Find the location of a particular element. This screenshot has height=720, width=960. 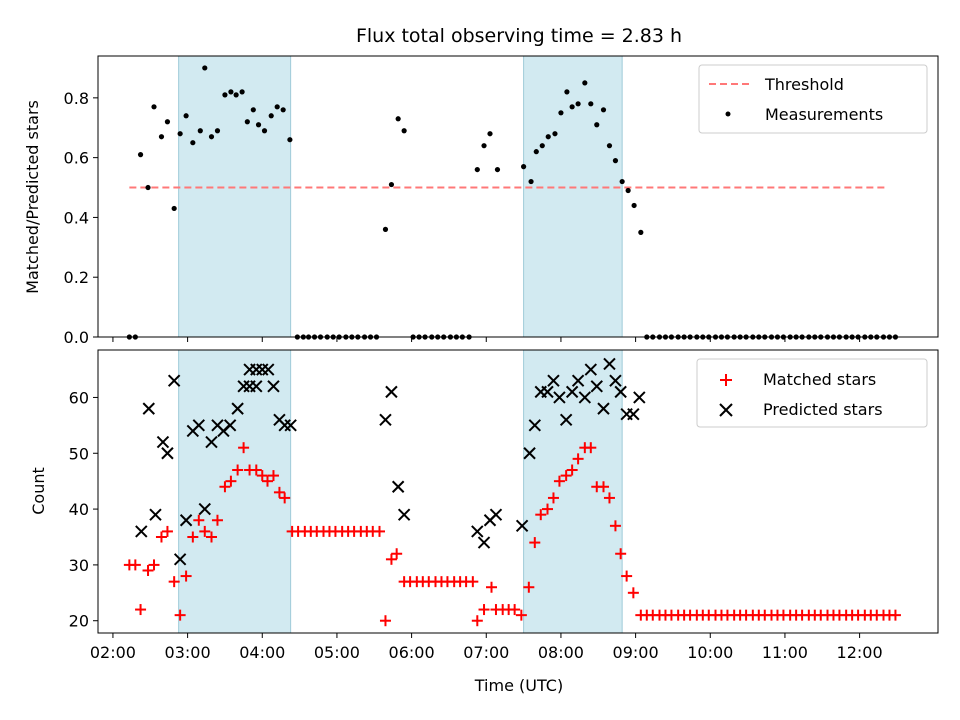

bottom-y-ticks: 20 30 40 50 60 is located at coordinates (83, 509).